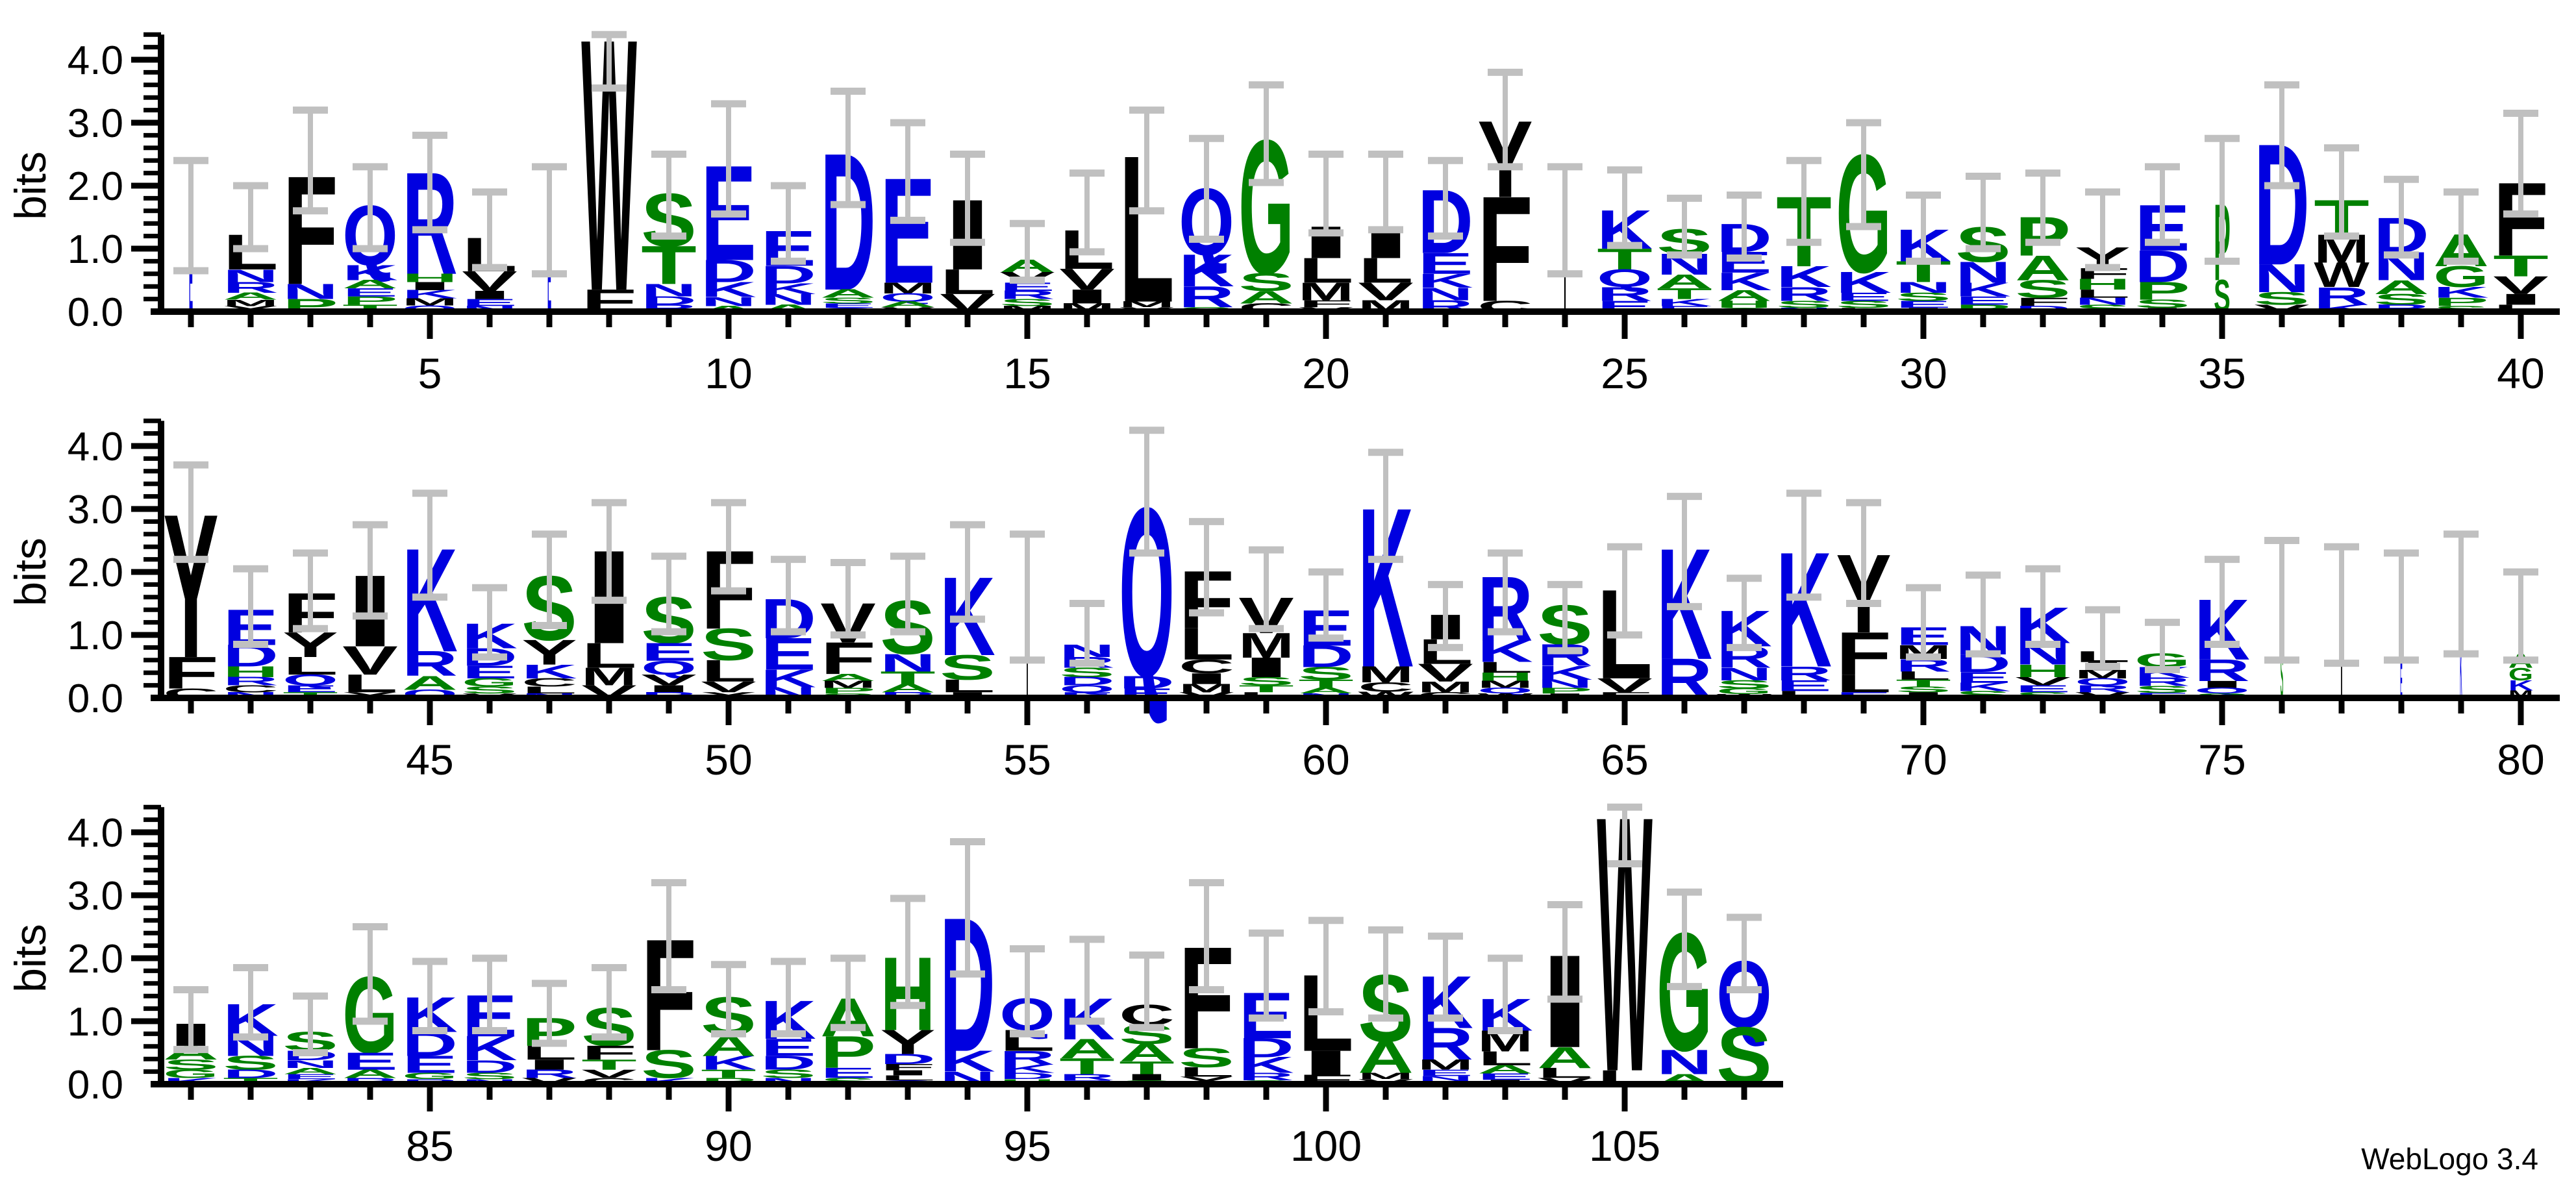  Describe the element at coordinates (95, 447) in the screenshot. I see `y-tick-label: 4.0` at that location.